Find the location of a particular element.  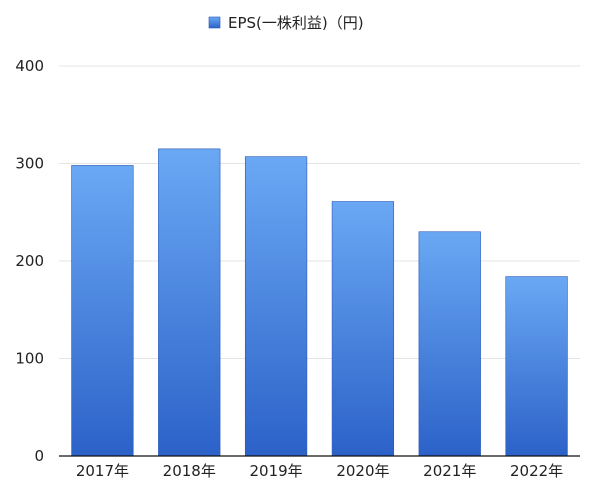

y-tick-label: 0 is located at coordinates (39, 456).